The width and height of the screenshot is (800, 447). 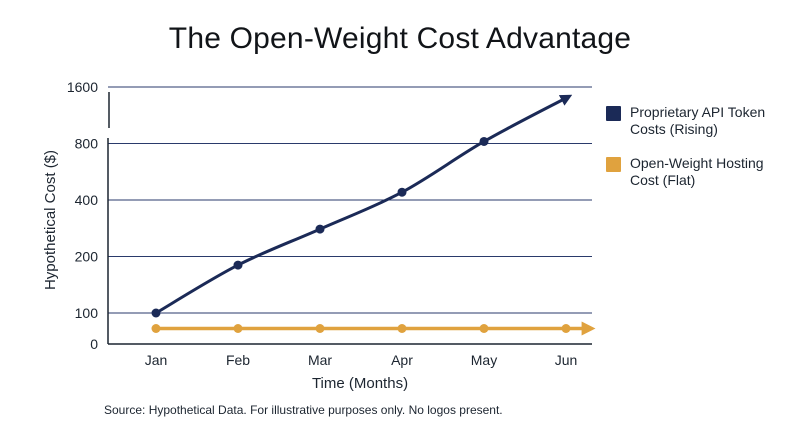 I want to click on x-tick-label: Jun, so click(x=566, y=360).